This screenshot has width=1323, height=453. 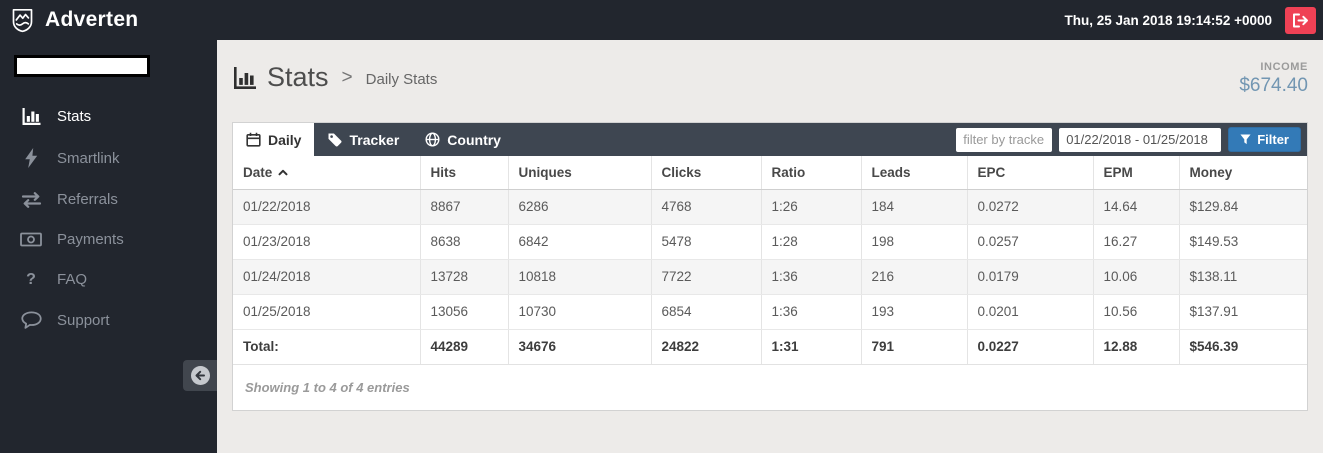 I want to click on column-header-money: Money, so click(x=1242, y=173).